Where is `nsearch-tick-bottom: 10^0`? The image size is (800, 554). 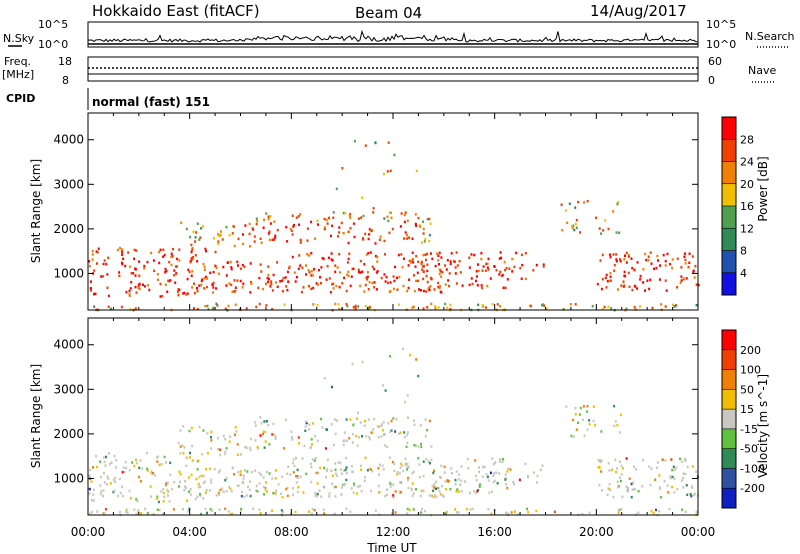
nsearch-tick-bottom: 10^0 is located at coordinates (721, 44).